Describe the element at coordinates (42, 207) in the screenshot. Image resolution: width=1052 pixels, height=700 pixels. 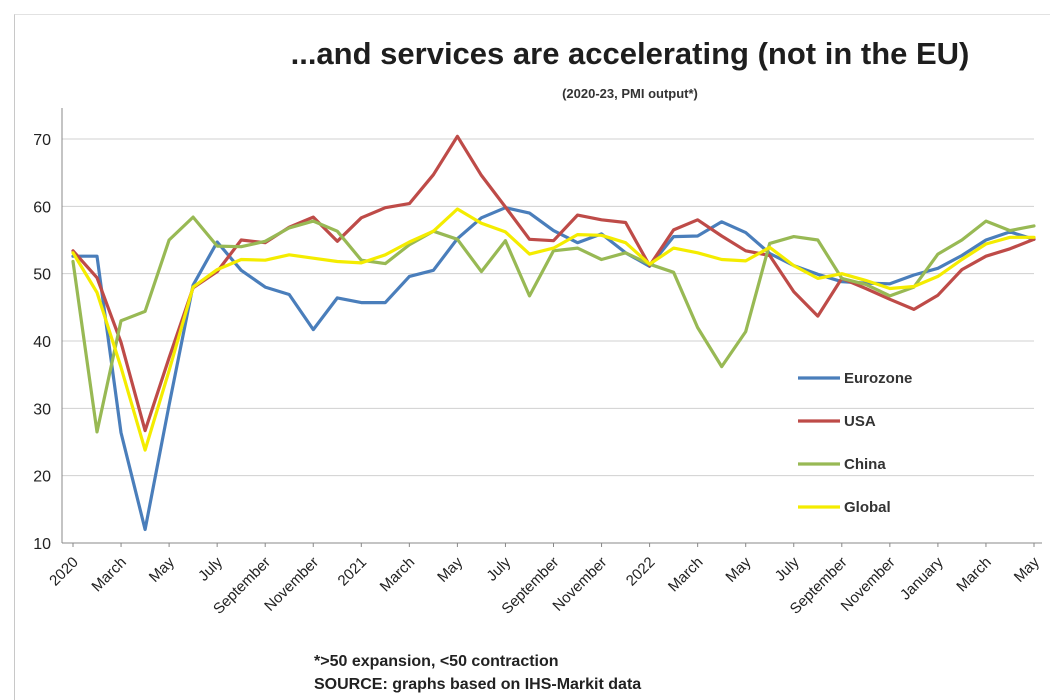
I see `y-tick-label: 60` at that location.